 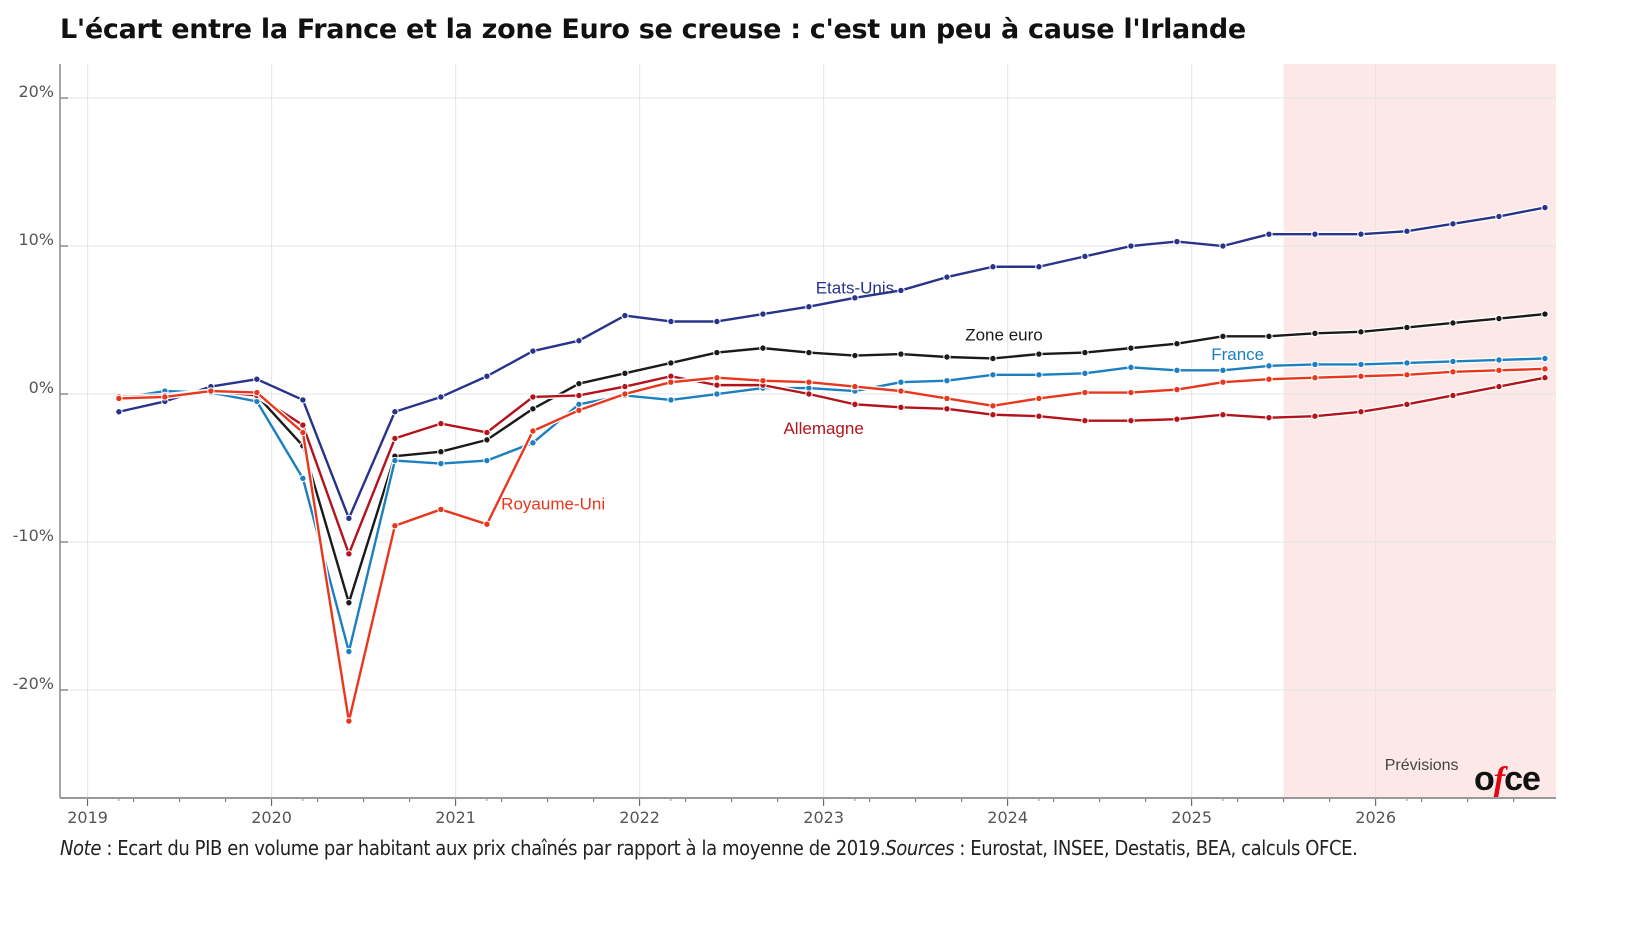 I want to click on ofce-logo: ofce, so click(x=1507, y=779).